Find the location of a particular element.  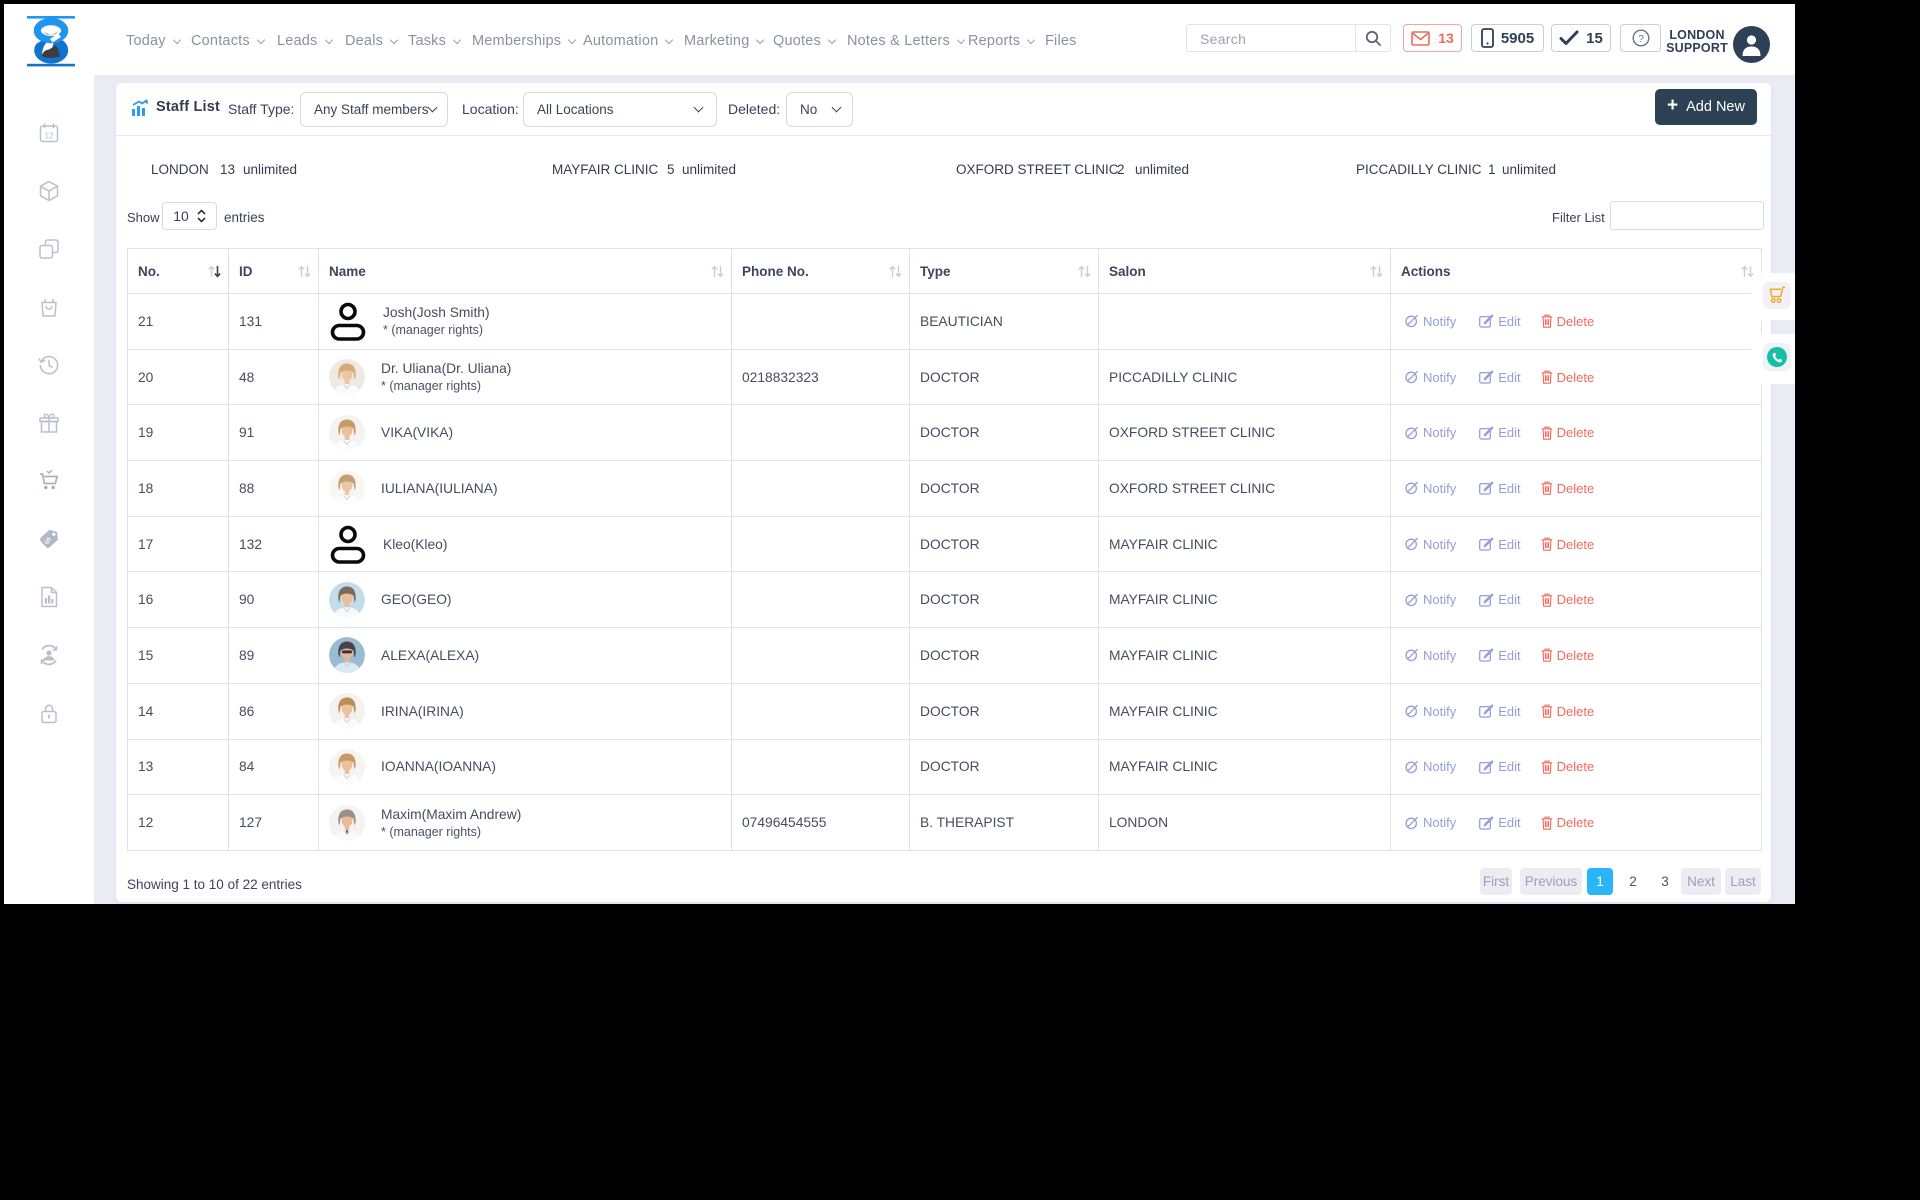

svg-text: 12 is located at coordinates (49, 136).